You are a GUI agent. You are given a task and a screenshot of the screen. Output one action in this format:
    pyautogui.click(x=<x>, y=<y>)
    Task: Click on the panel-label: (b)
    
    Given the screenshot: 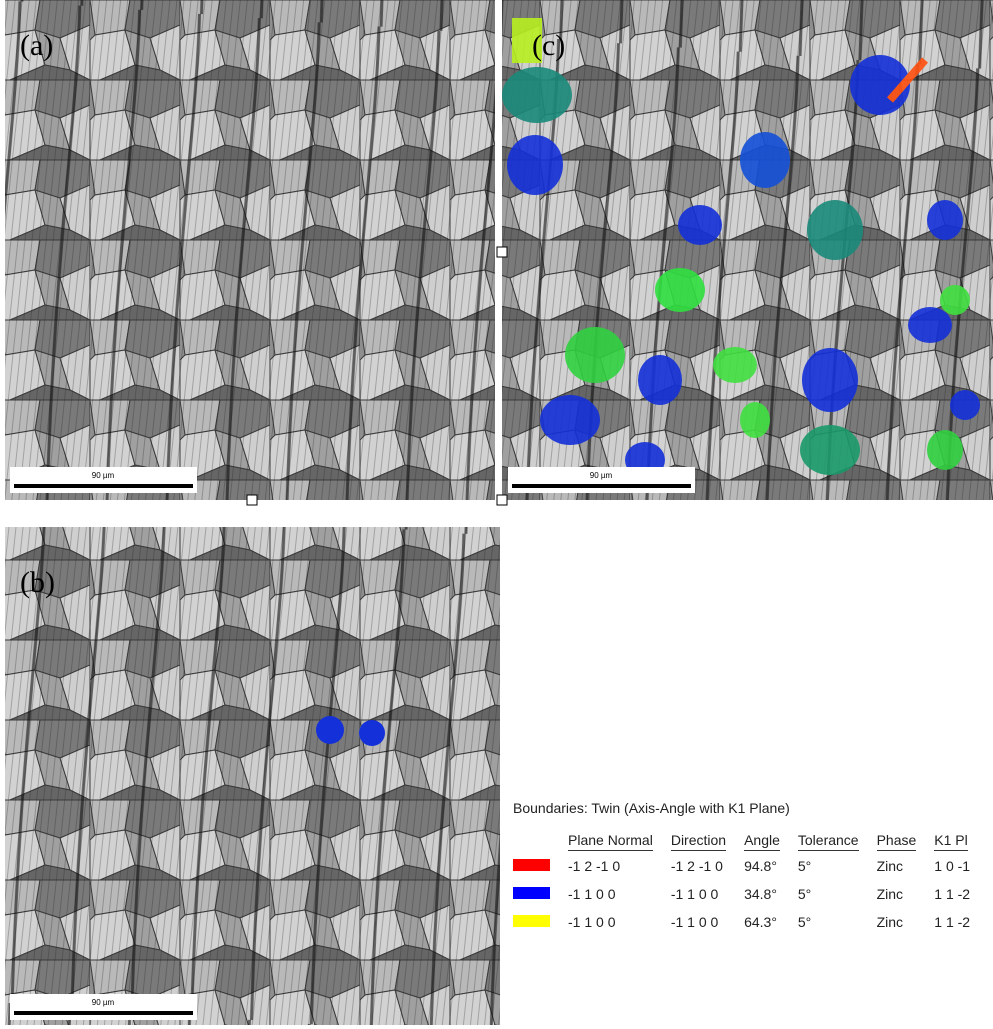 What is the action you would take?
    pyautogui.click(x=37, y=582)
    